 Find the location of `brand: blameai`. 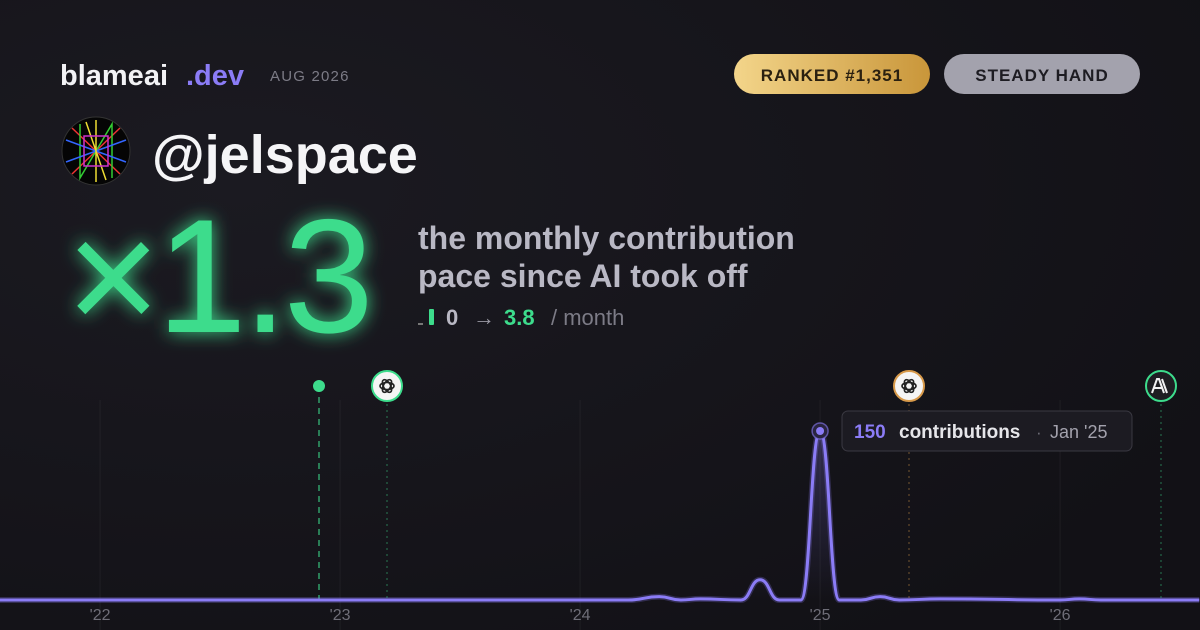

brand: blameai is located at coordinates (114, 76).